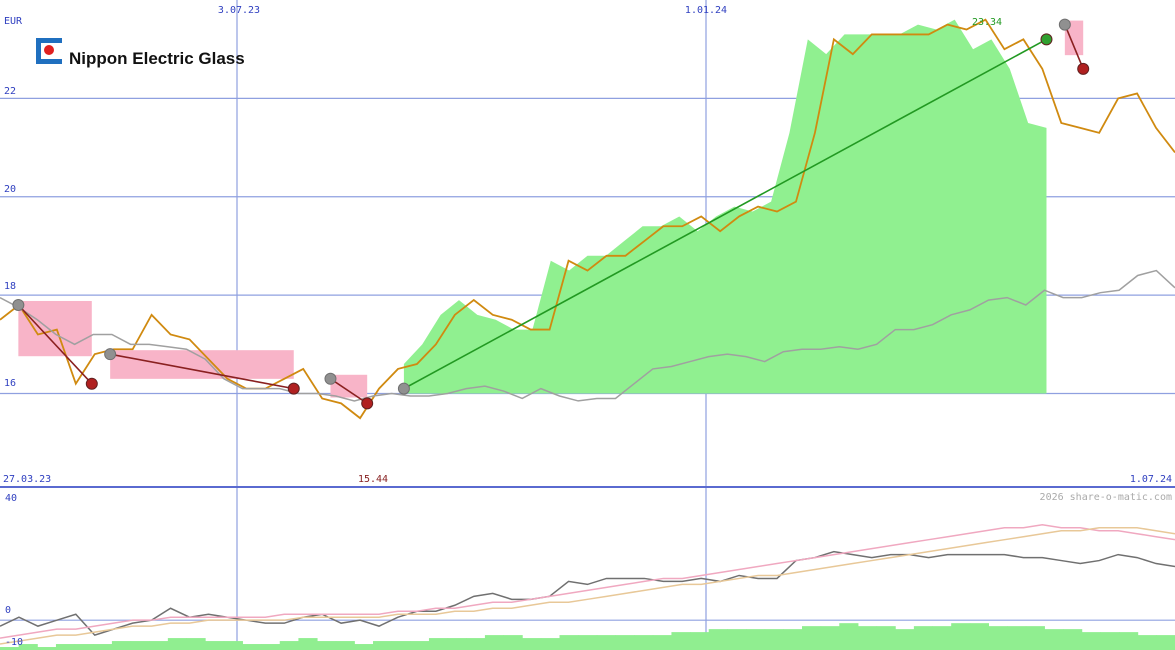 The image size is (1175, 650). What do you see at coordinates (10, 91) in the screenshot?
I see `y-tick-label-22: 22` at bounding box center [10, 91].